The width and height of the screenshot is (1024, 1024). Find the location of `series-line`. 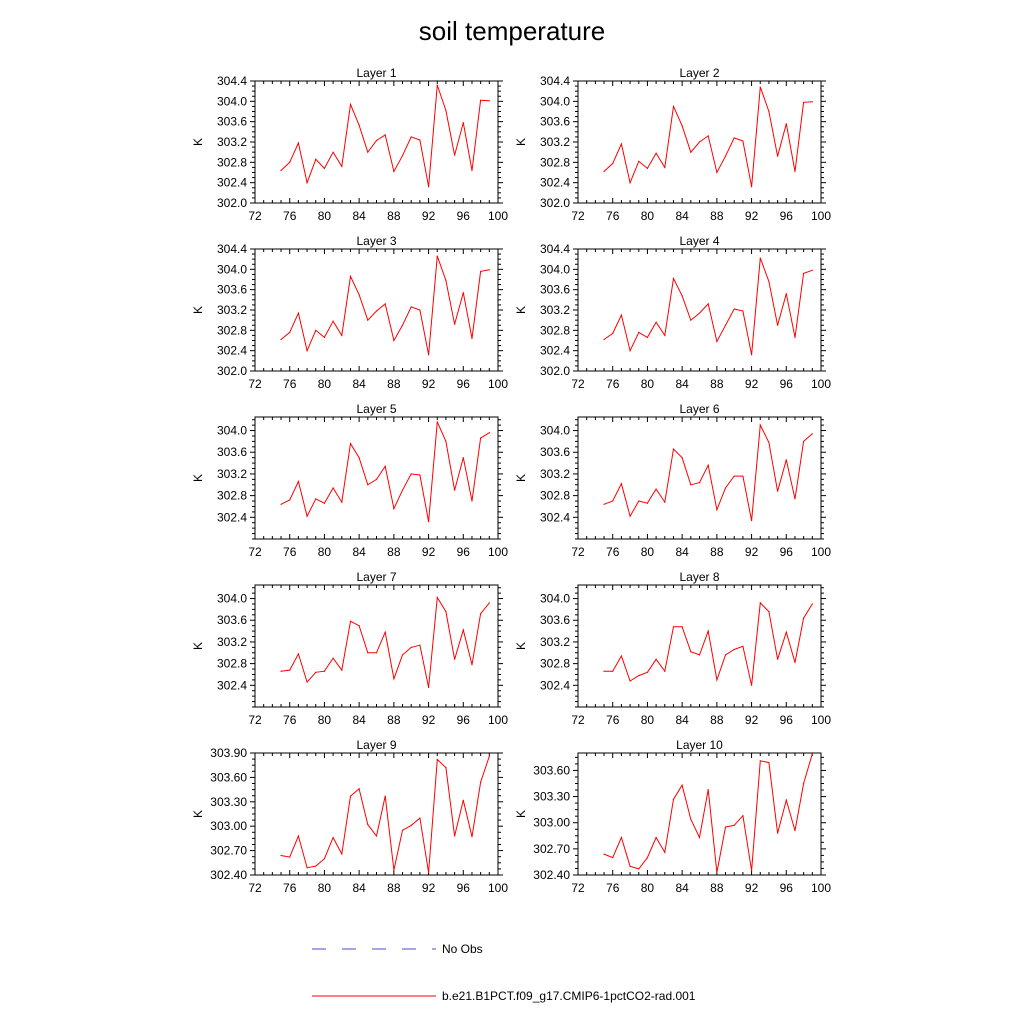

series-line is located at coordinates (385, 135).